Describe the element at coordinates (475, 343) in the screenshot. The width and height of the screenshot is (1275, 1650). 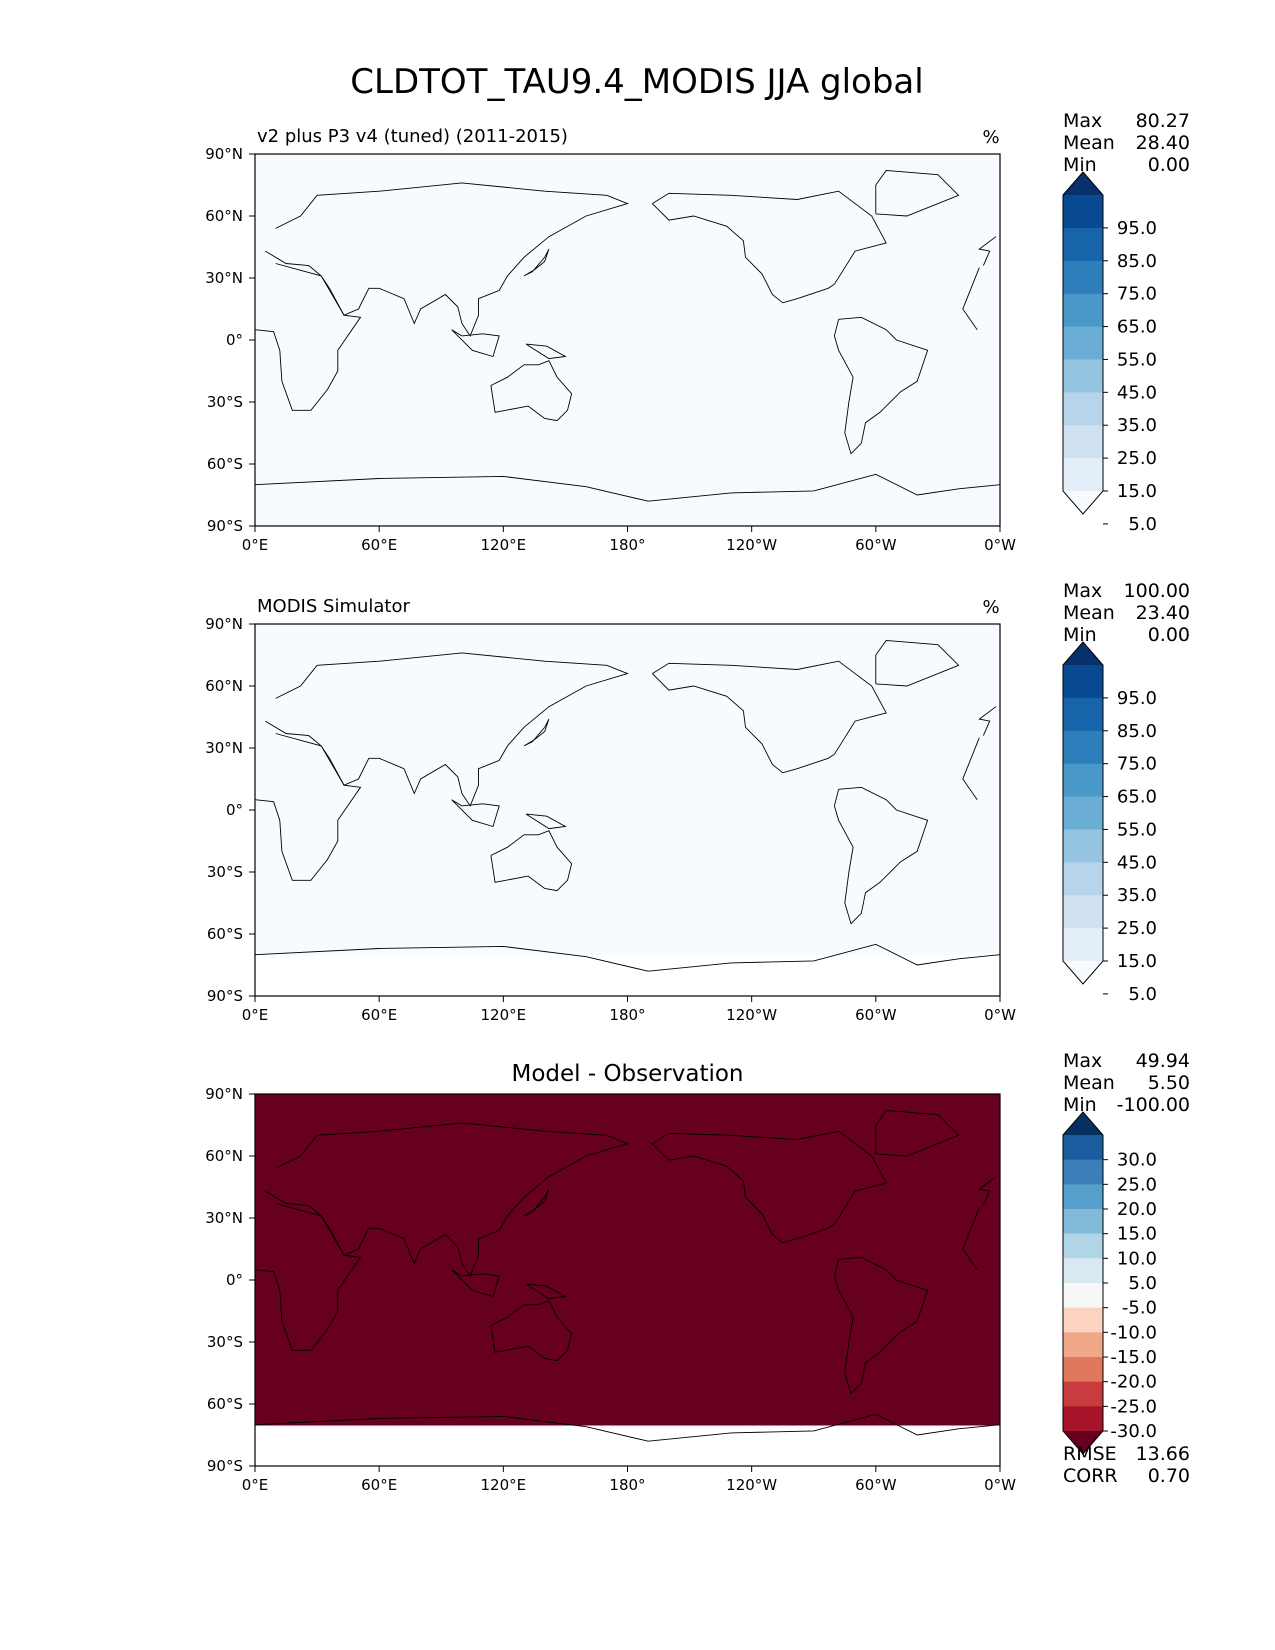
I see `coastline` at that location.